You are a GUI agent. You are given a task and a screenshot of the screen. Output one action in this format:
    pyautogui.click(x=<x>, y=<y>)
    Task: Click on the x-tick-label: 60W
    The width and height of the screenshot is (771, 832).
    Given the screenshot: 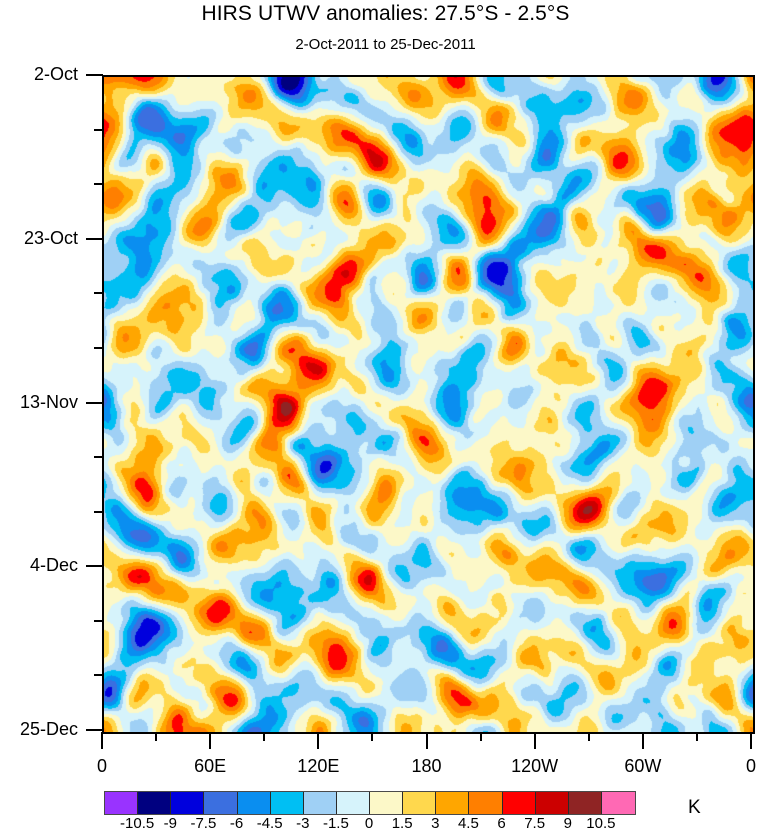 What is the action you would take?
    pyautogui.click(x=643, y=766)
    